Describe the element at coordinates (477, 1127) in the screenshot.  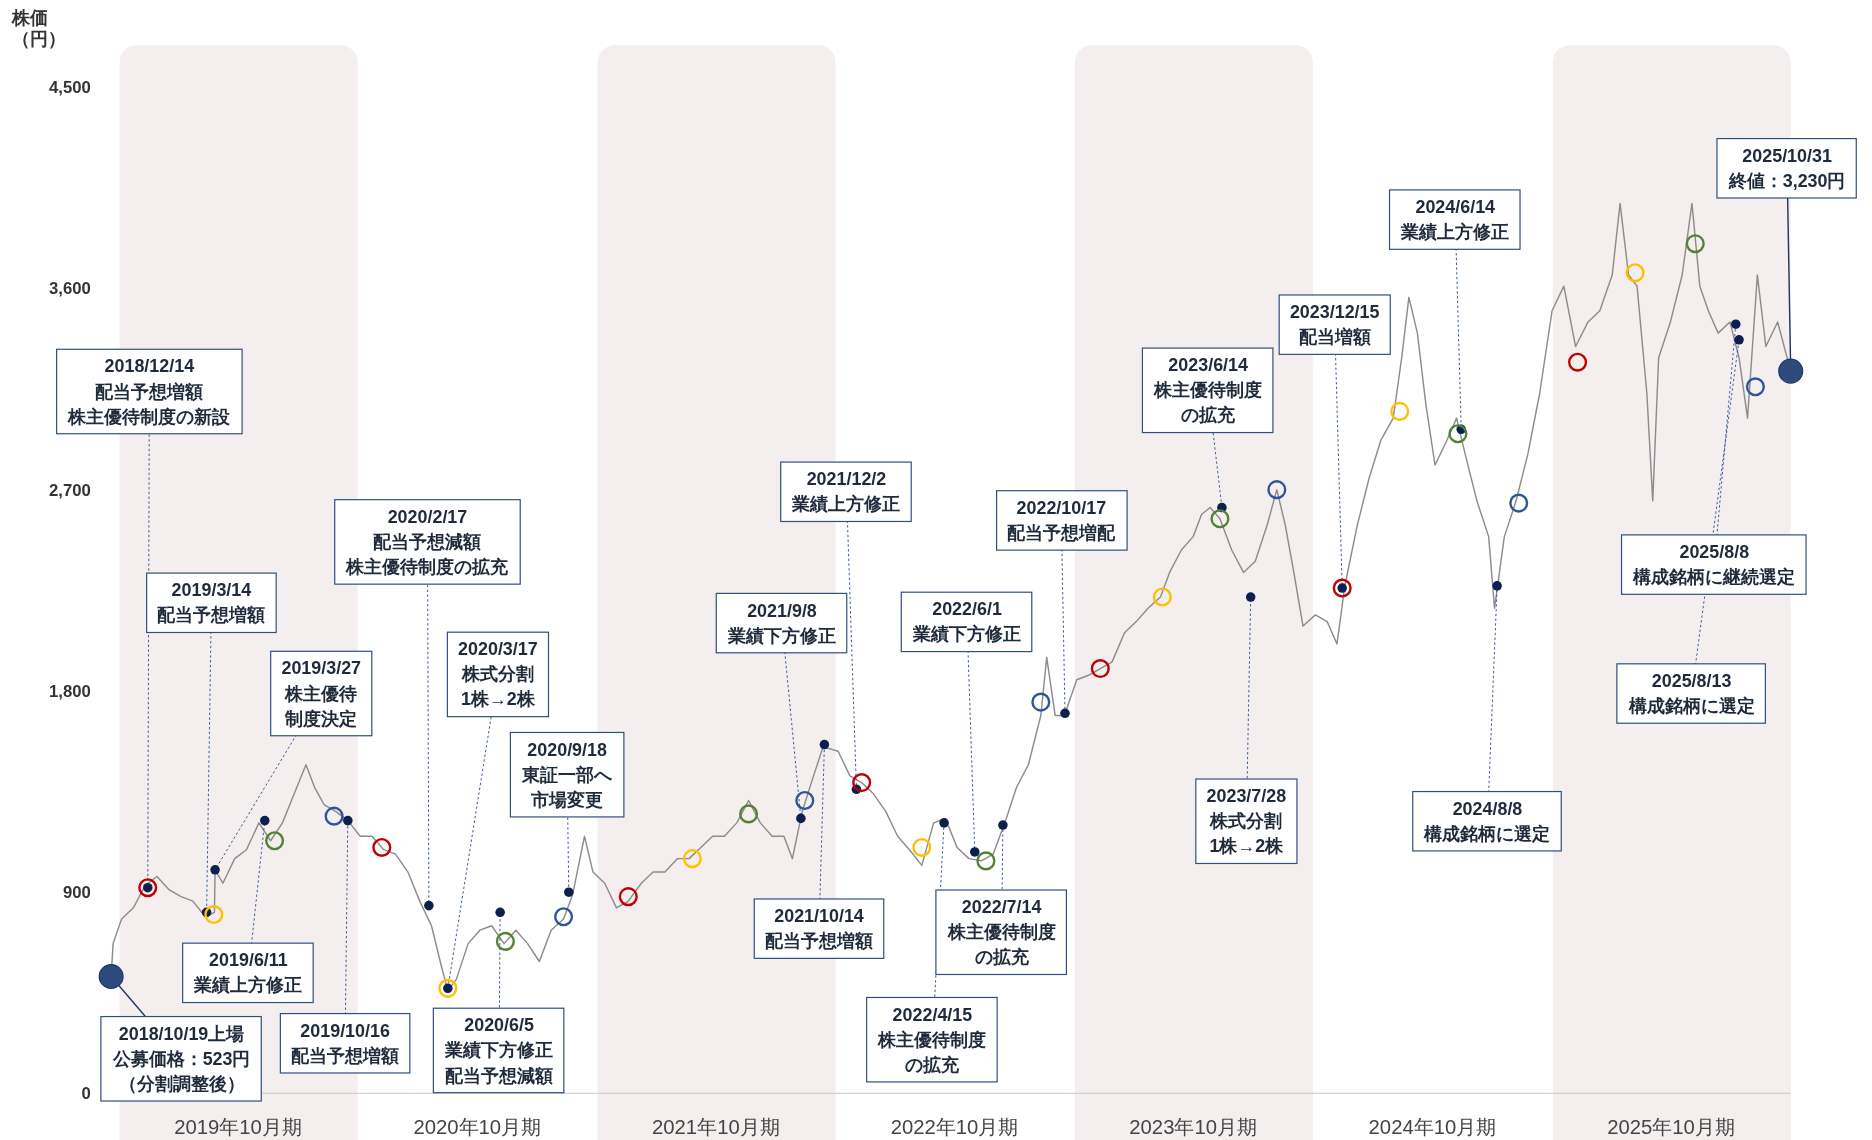
I see `x-tick-label: 2020年10月期` at that location.